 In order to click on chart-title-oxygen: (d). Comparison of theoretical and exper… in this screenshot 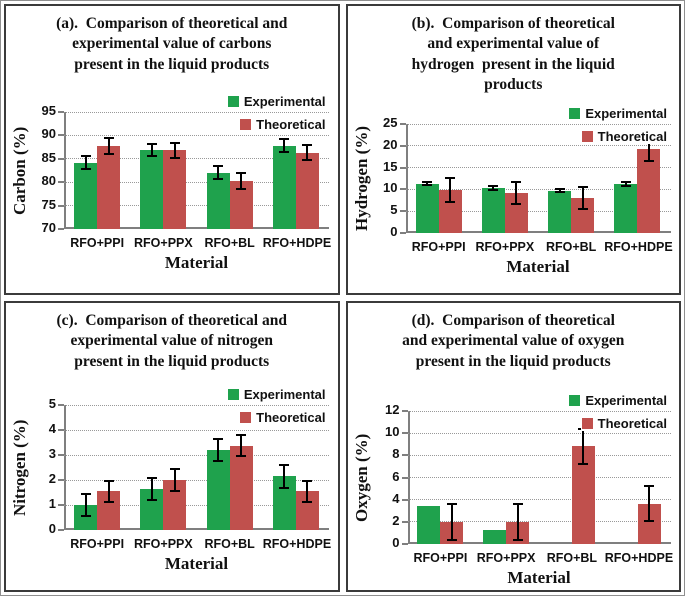, I will do `click(513, 341)`.